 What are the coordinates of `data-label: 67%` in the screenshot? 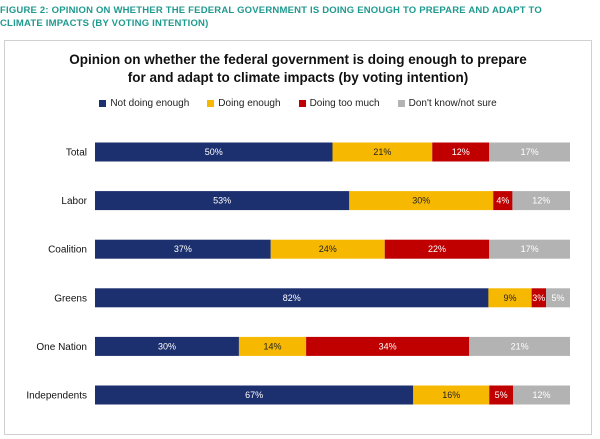 It's located at (254, 395).